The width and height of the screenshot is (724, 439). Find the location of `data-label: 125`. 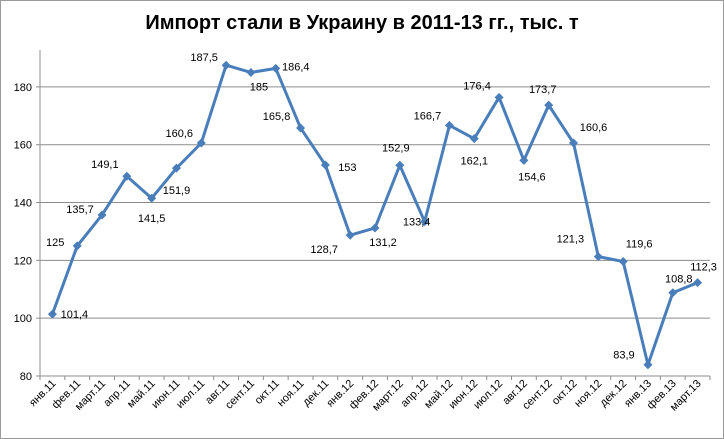

data-label: 125 is located at coordinates (55, 243).